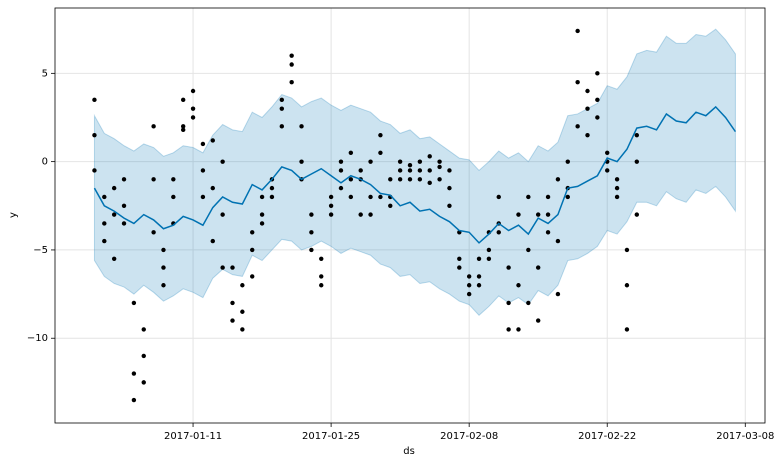  I want to click on y-tick-label: 0, so click(45, 162).